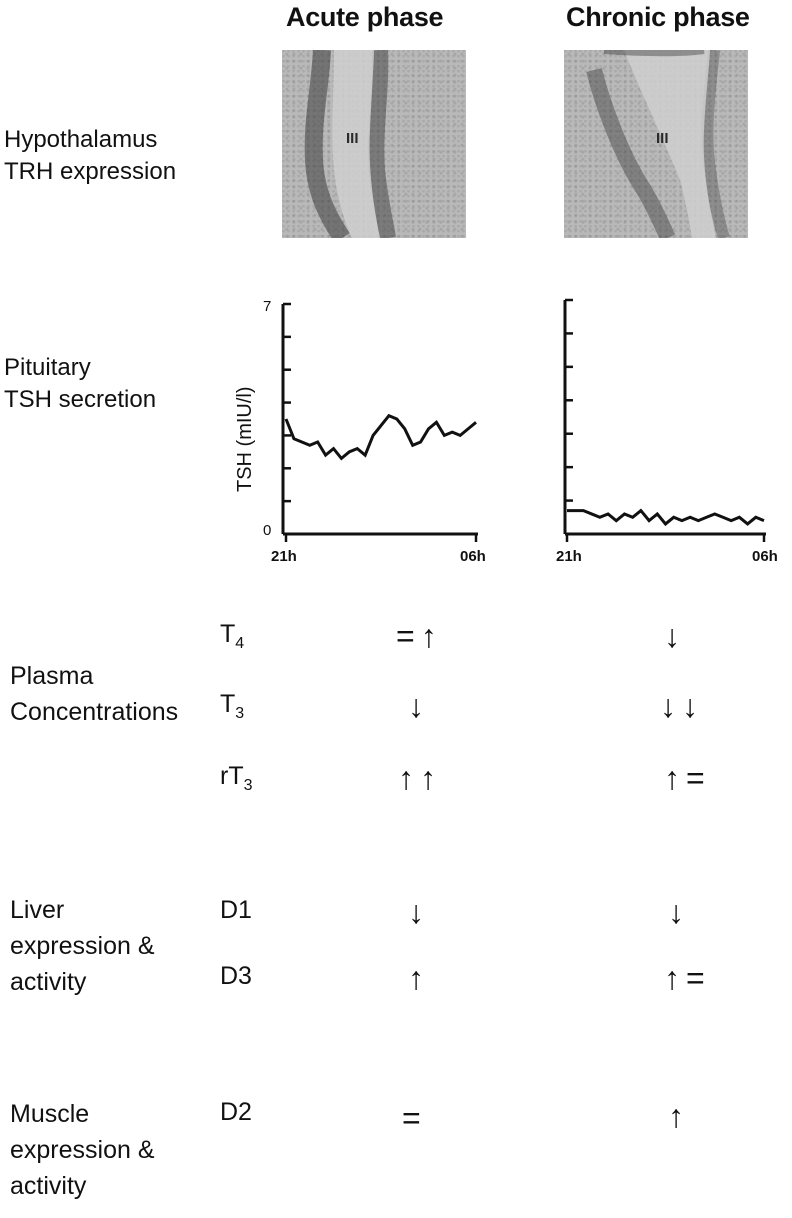 This screenshot has height=1218, width=792. I want to click on d3-label: D3, so click(236, 976).